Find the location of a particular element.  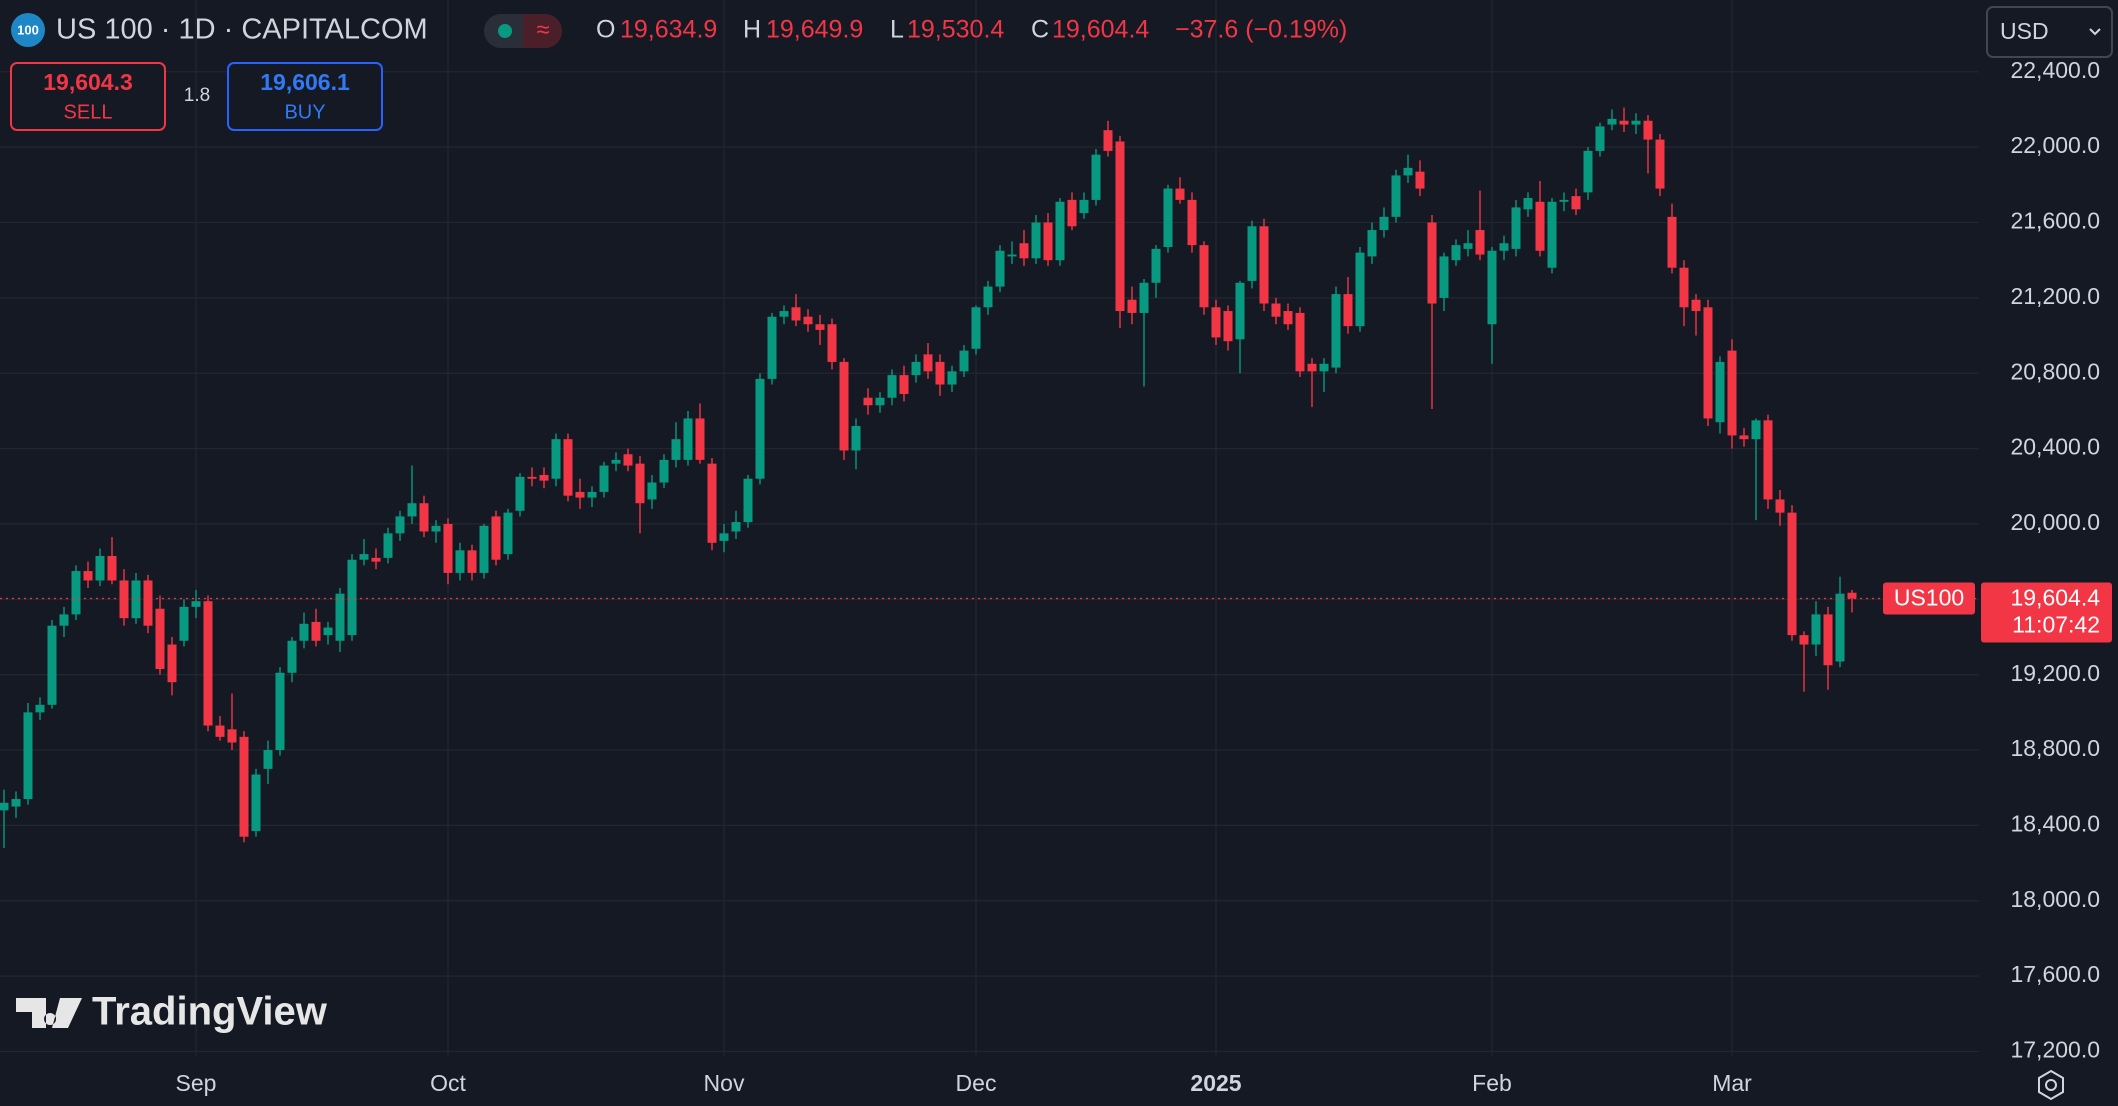

x-tick-label: Oct is located at coordinates (448, 1083).